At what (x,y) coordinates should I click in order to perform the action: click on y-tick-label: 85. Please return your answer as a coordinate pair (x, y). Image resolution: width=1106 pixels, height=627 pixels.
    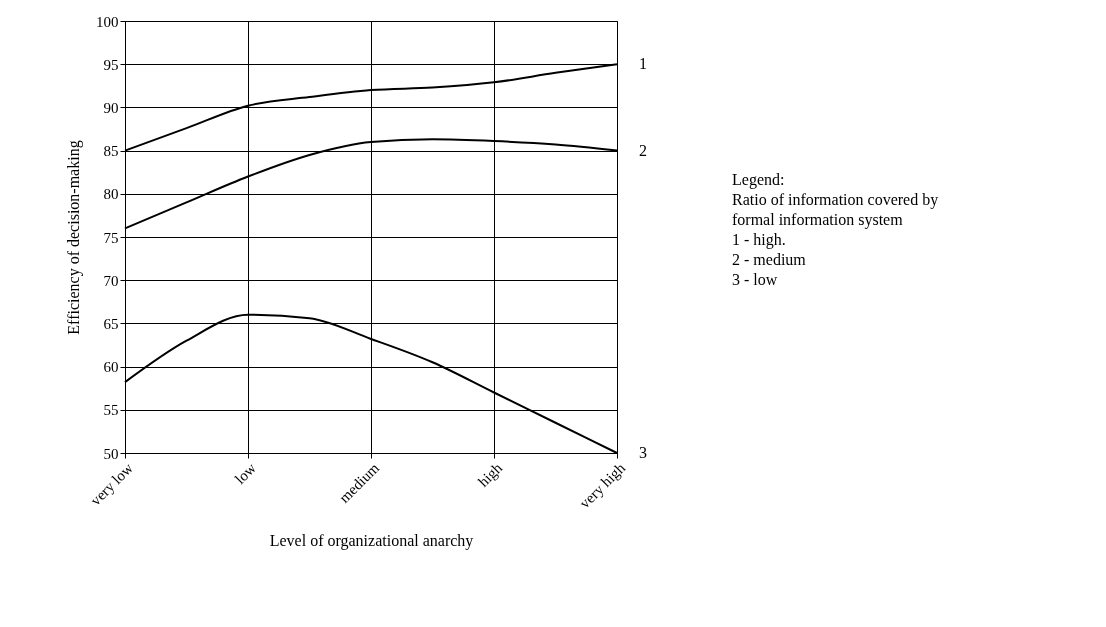
    Looking at the image, I should click on (111, 151).